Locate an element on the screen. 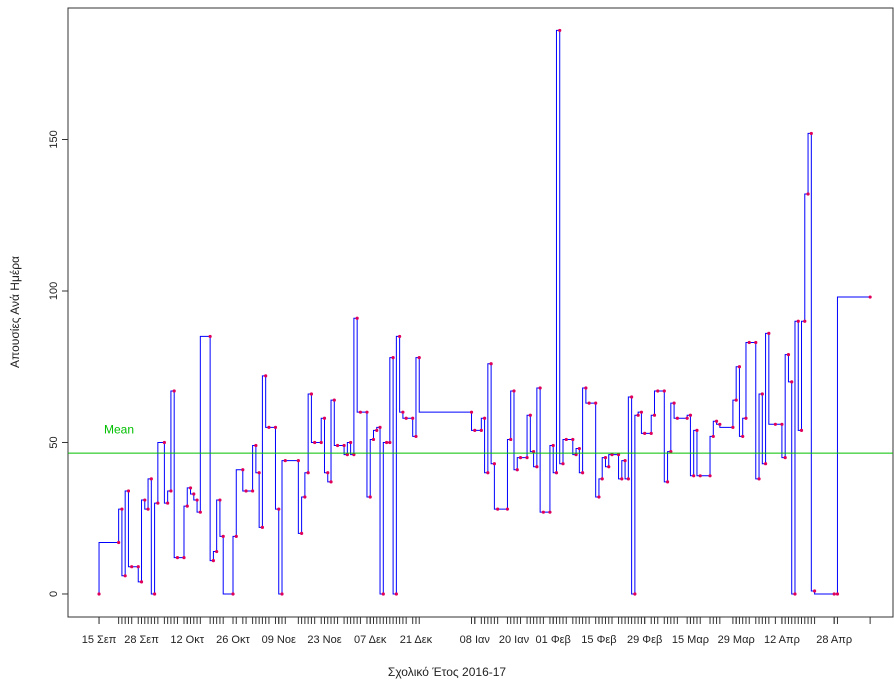 The width and height of the screenshot is (894, 683). x-tick-label: 12 Απρ is located at coordinates (782, 640).